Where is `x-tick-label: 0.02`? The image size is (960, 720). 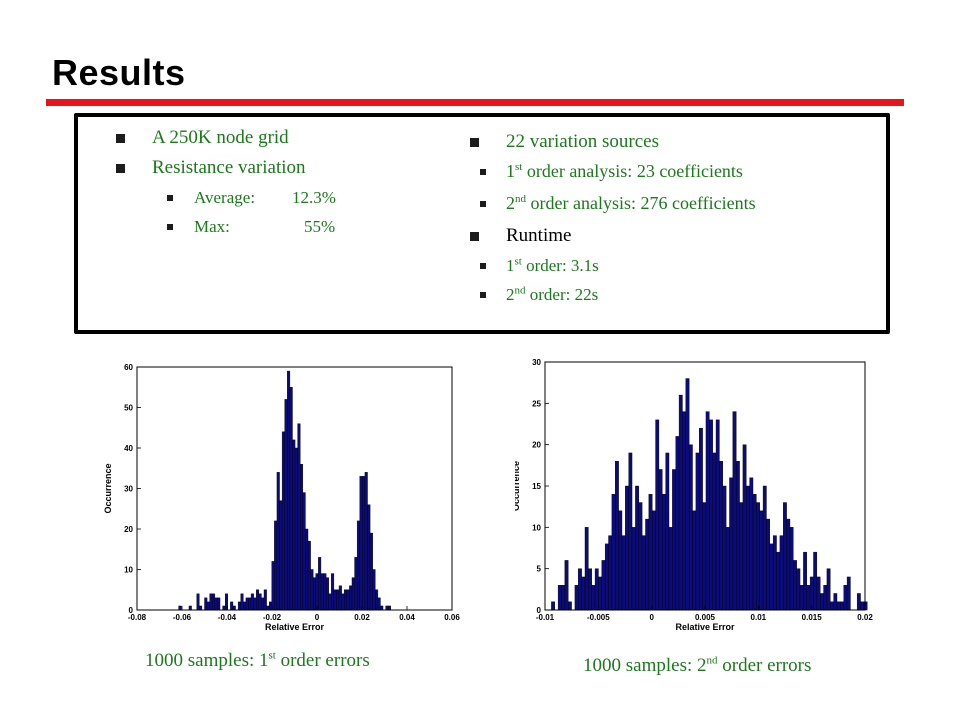
x-tick-label: 0.02 is located at coordinates (865, 617).